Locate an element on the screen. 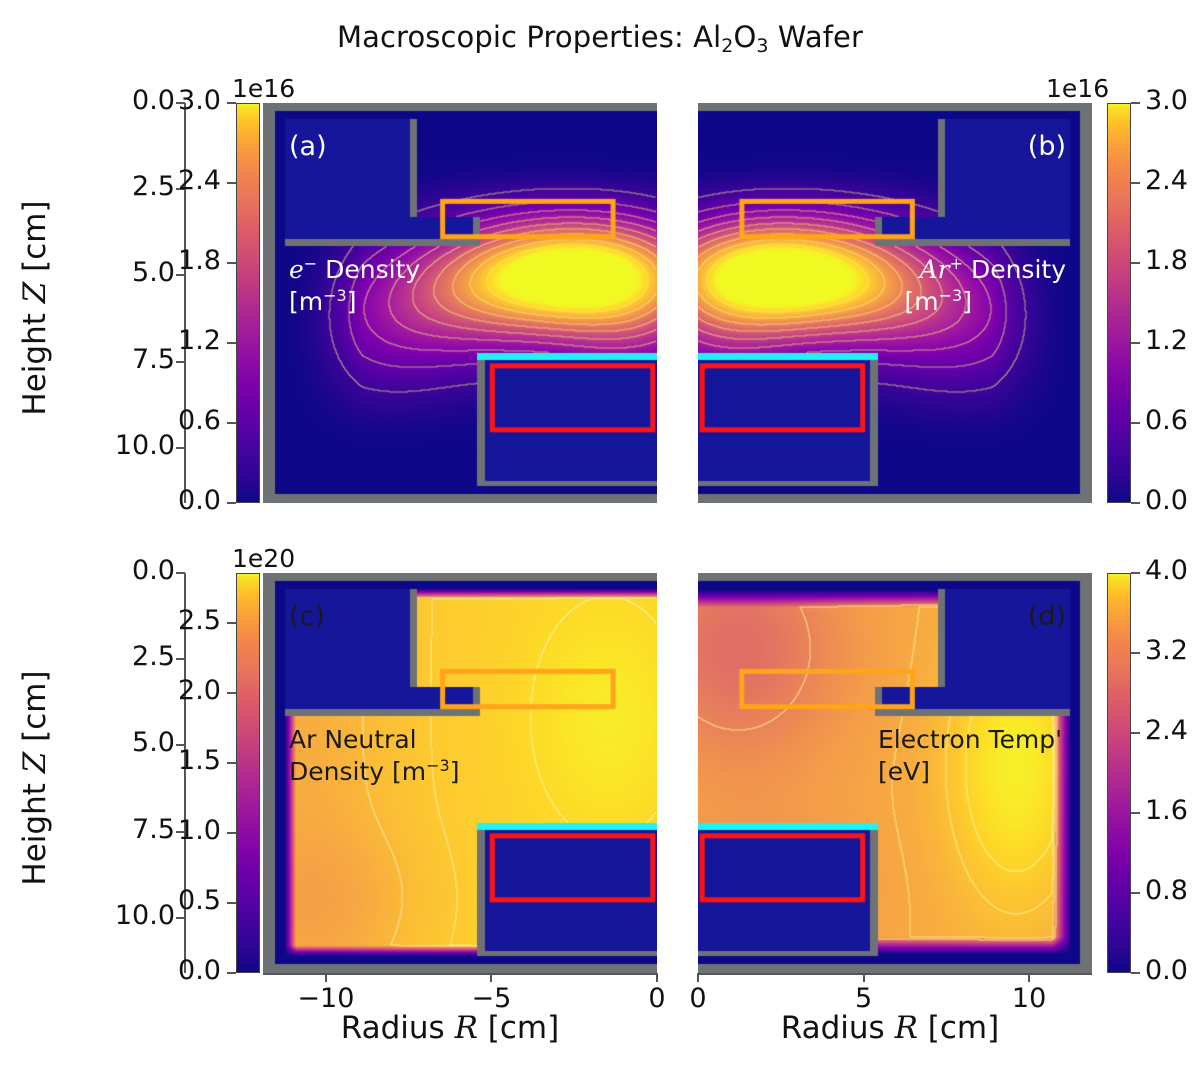 This screenshot has width=1200, height=1078. cbar-d-tick-label-2: 1.6 is located at coordinates (1166, 810).